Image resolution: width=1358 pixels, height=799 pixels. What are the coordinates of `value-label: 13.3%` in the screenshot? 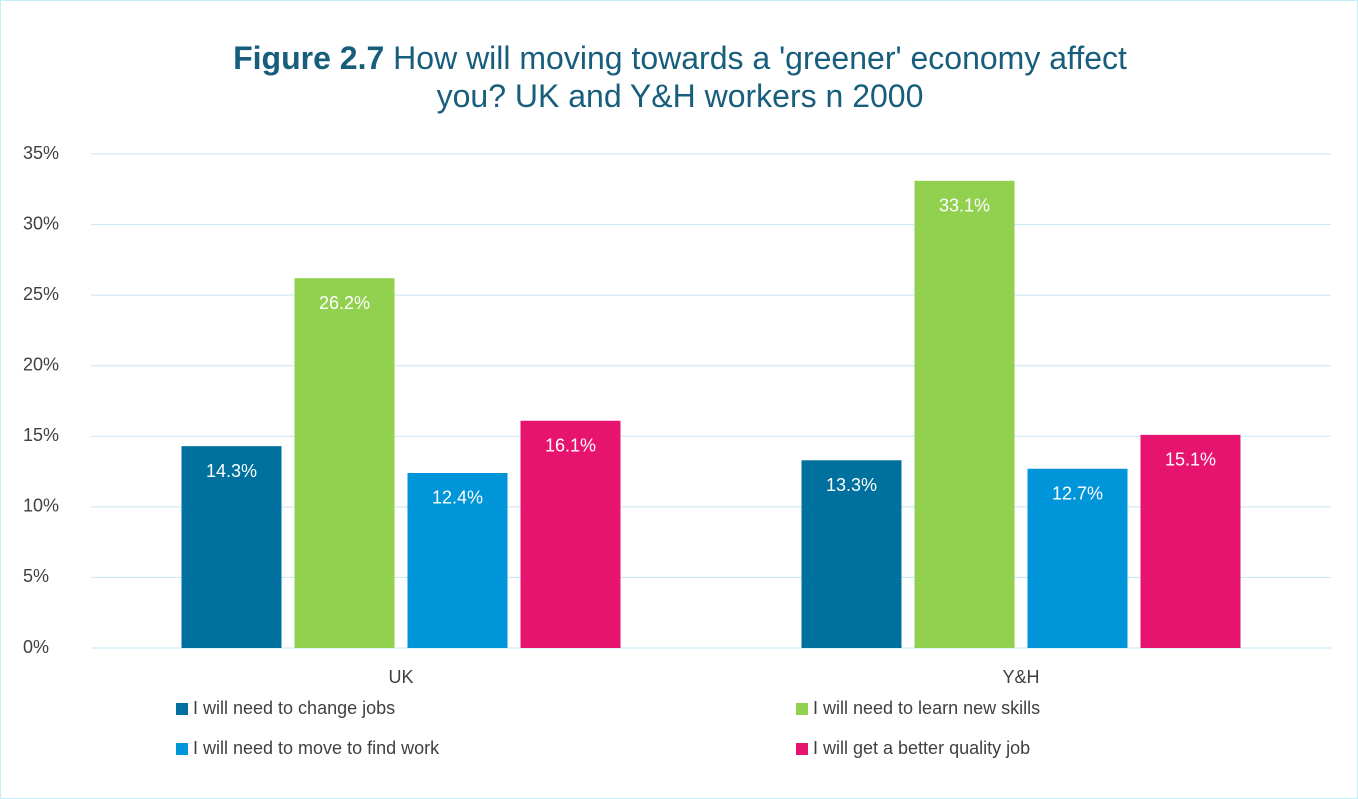 It's located at (851, 485).